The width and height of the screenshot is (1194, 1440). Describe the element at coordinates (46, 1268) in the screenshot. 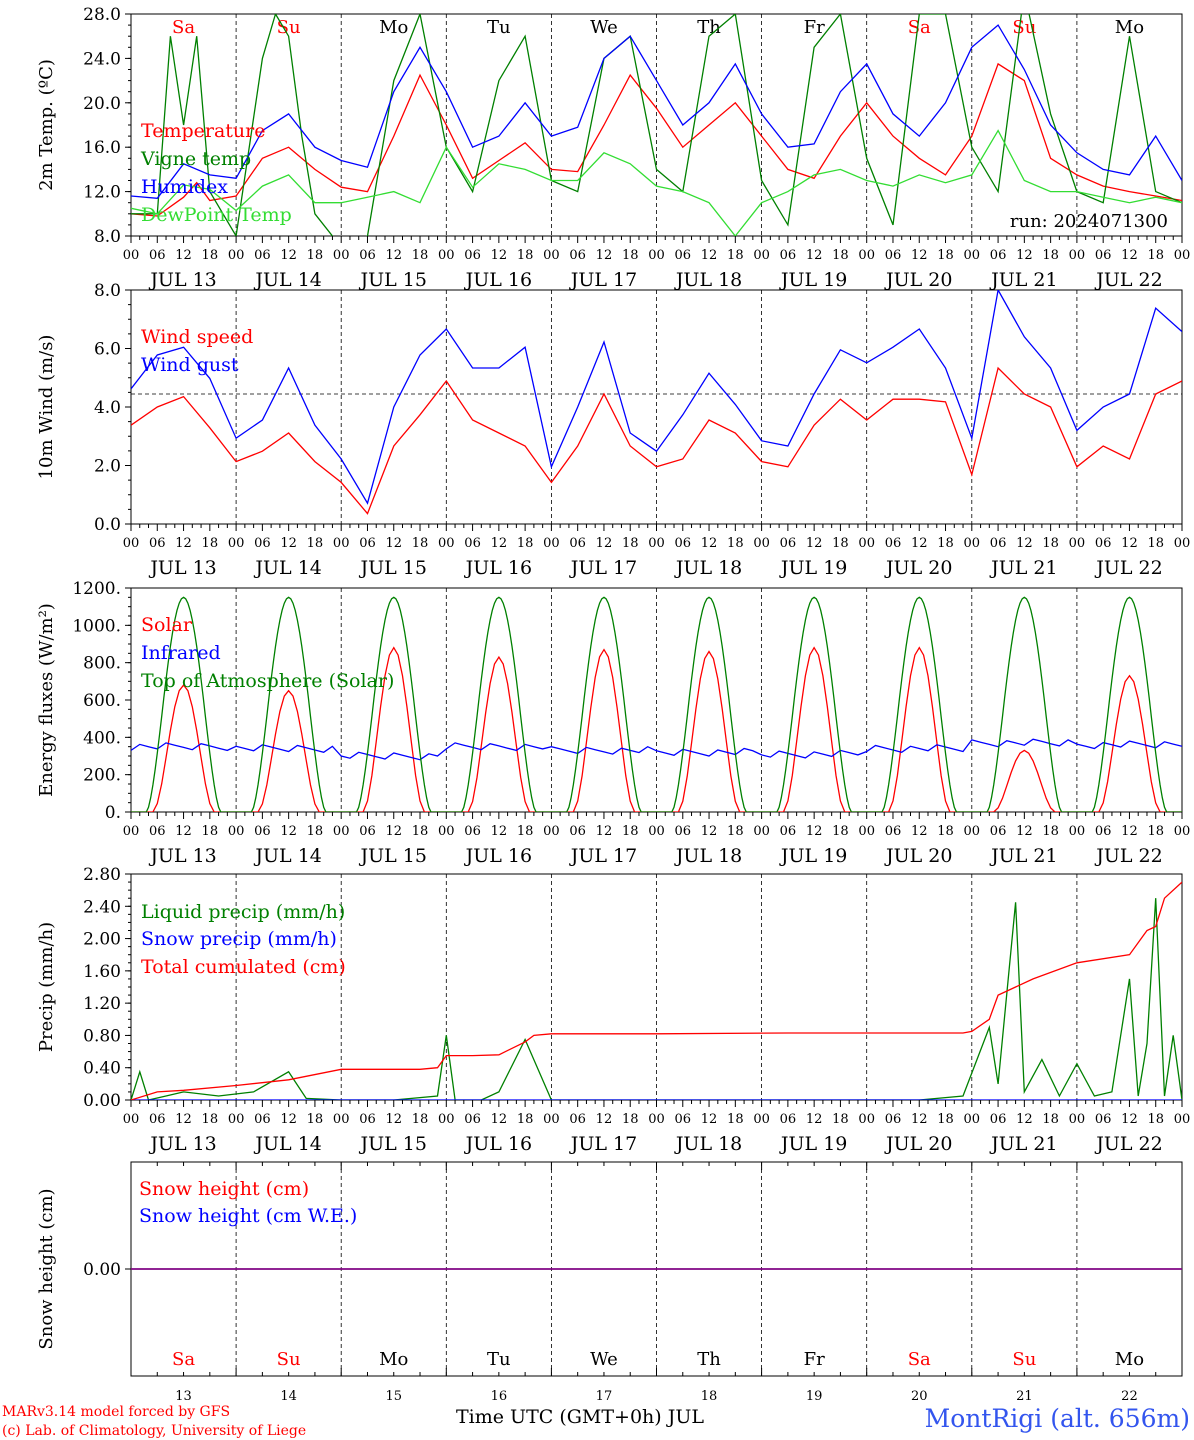

I see `snow-ylabel: Snow height (cm)` at that location.